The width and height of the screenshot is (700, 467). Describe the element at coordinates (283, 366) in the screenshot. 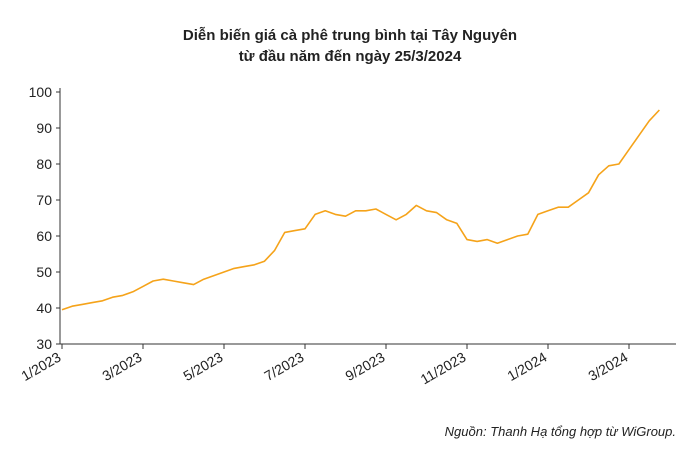

I see `x-tick-label: 7/2023` at that location.